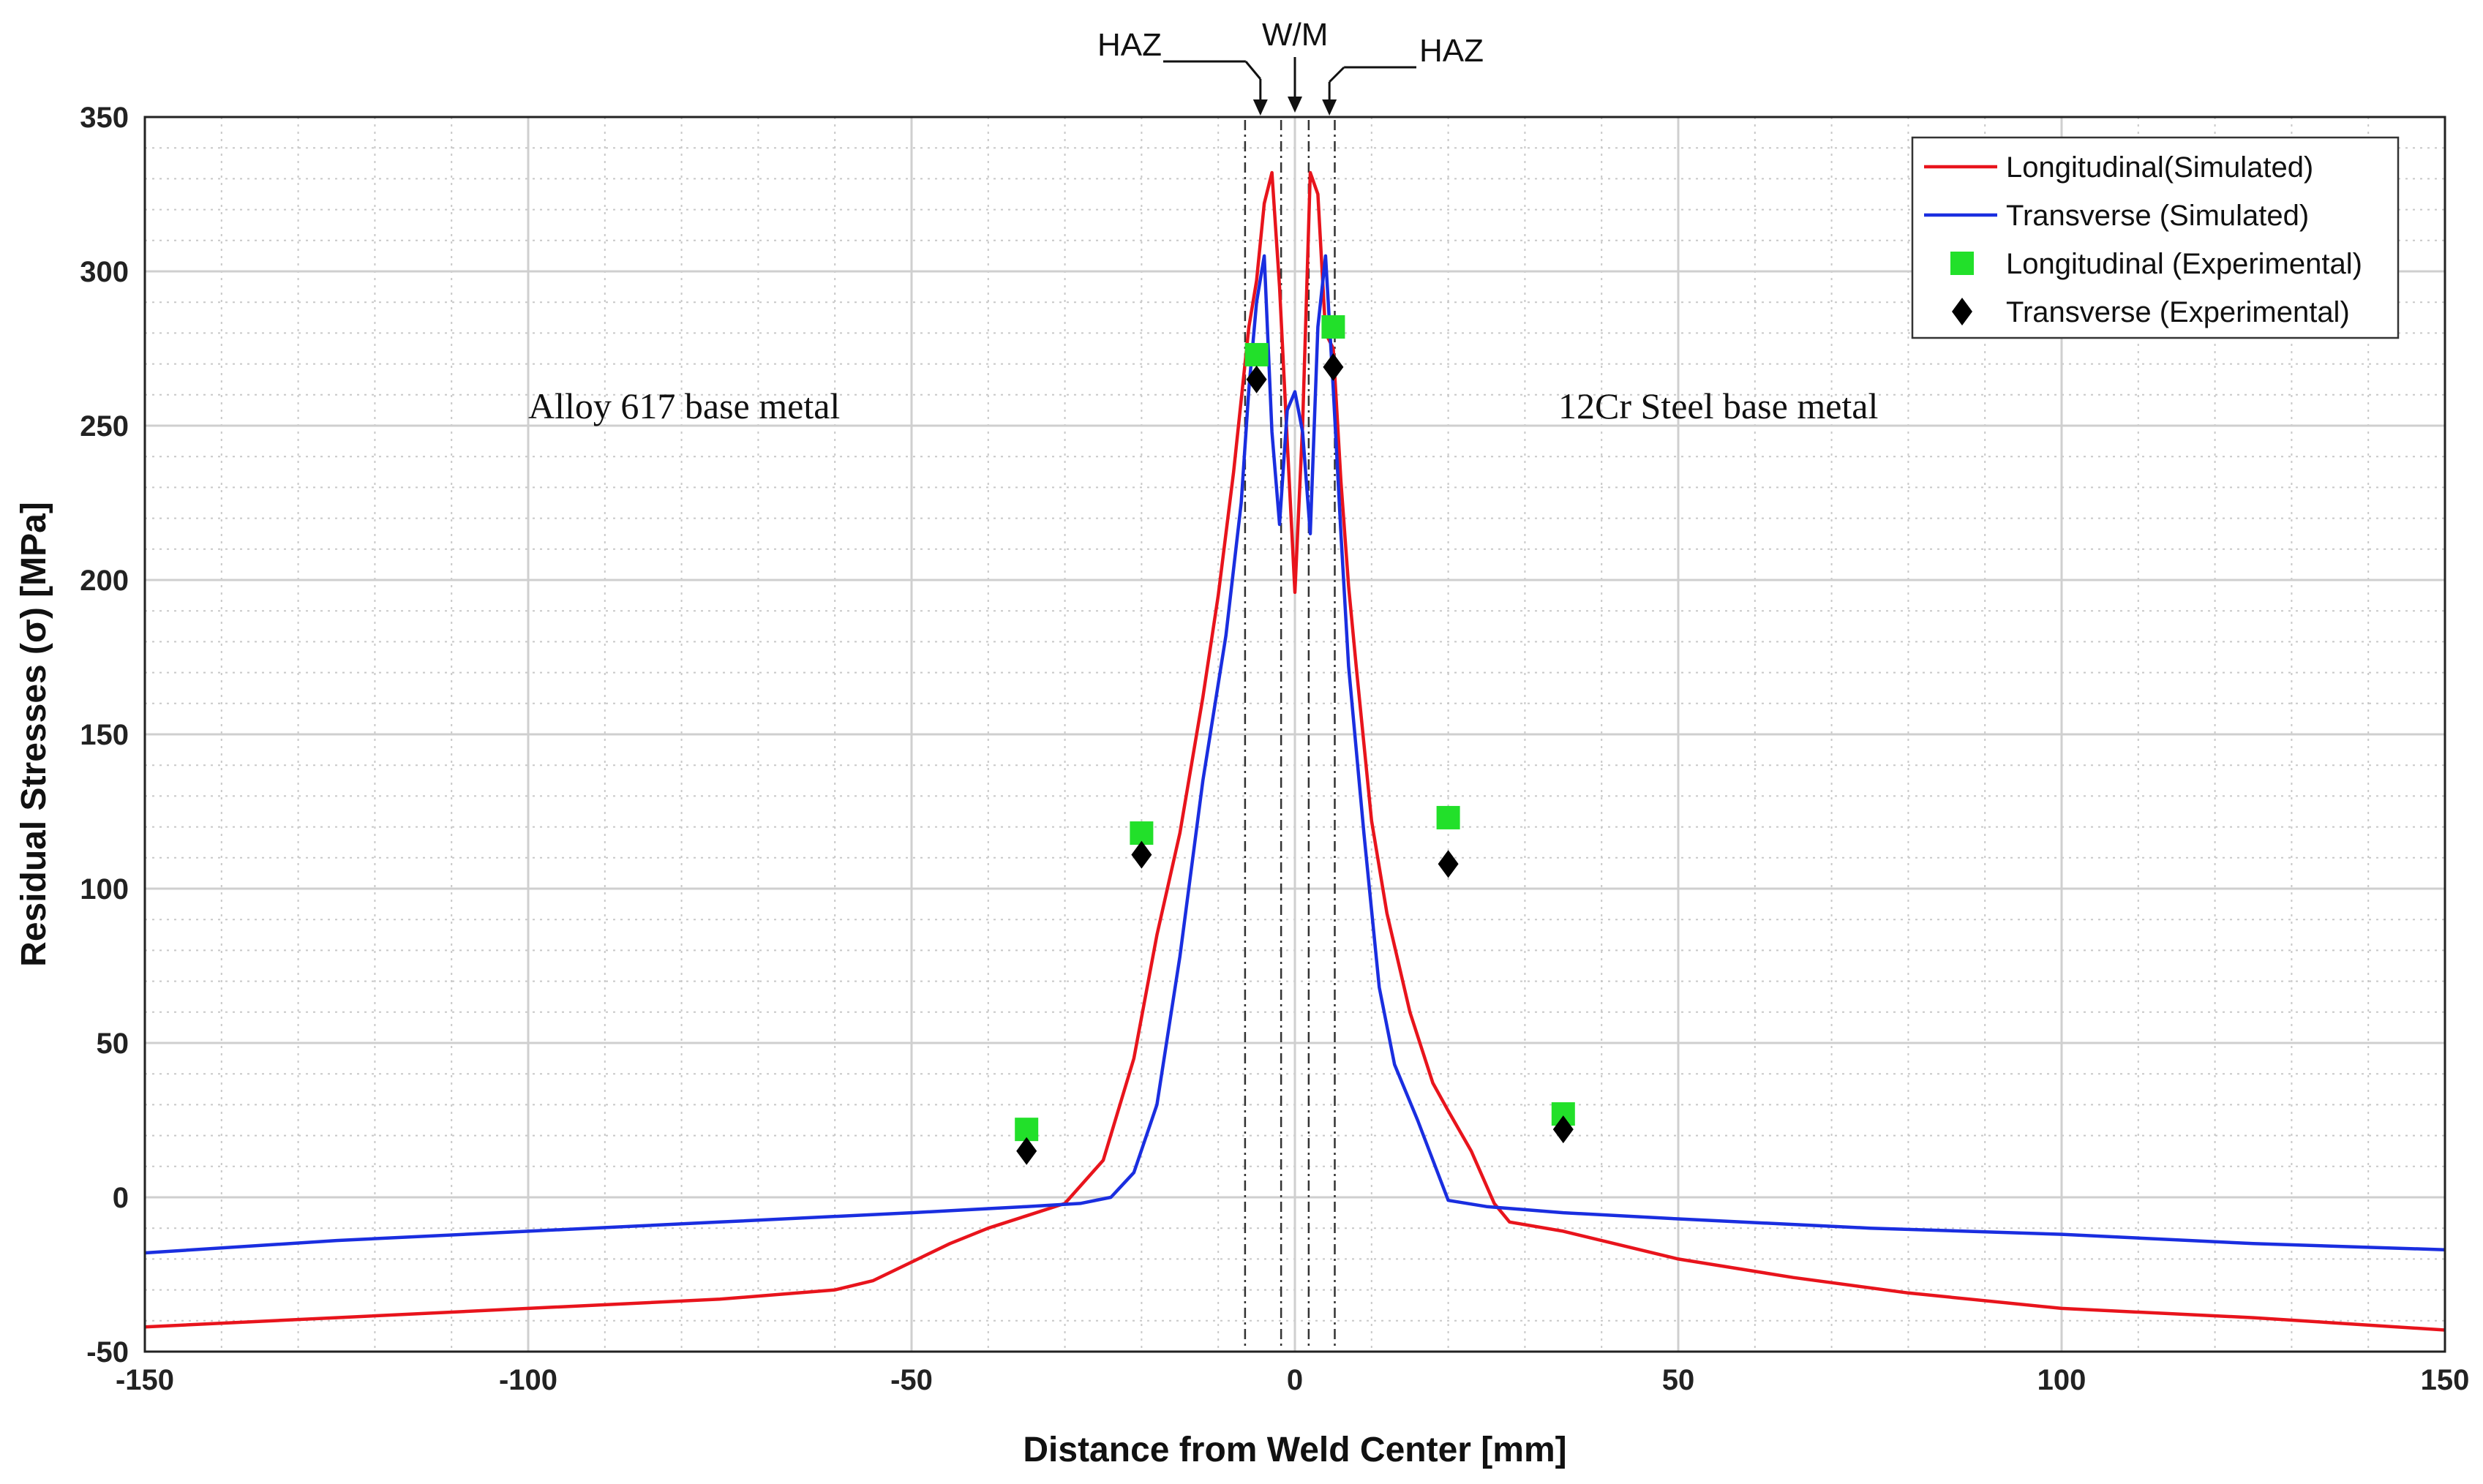 This screenshot has width=2483, height=1484. I want to click on y-tick-label: 200, so click(104, 581).